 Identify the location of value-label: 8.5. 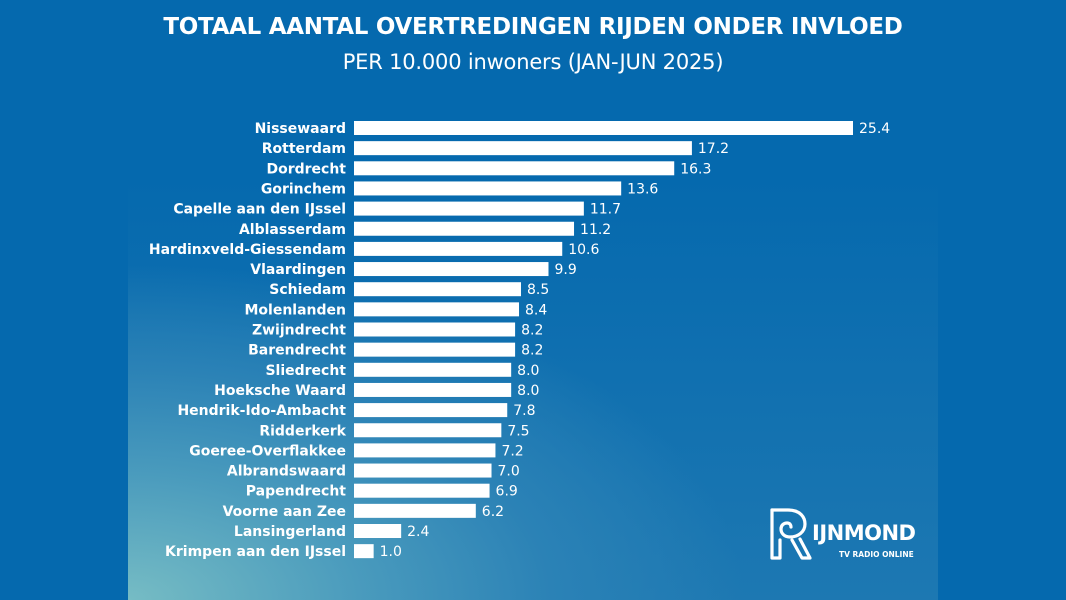
(538, 290).